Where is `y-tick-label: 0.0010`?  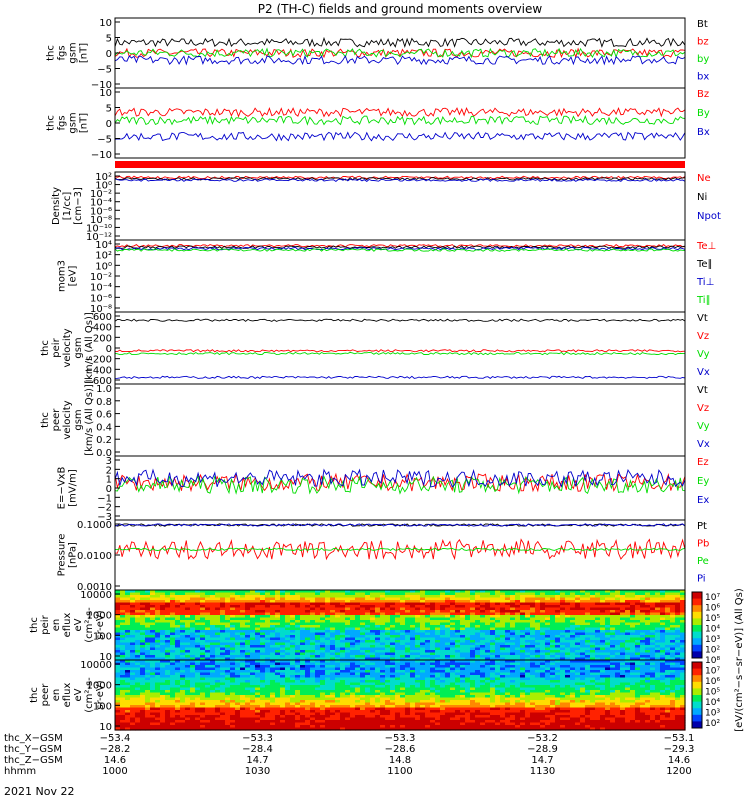 y-tick-label: 0.0010 is located at coordinates (94, 587).